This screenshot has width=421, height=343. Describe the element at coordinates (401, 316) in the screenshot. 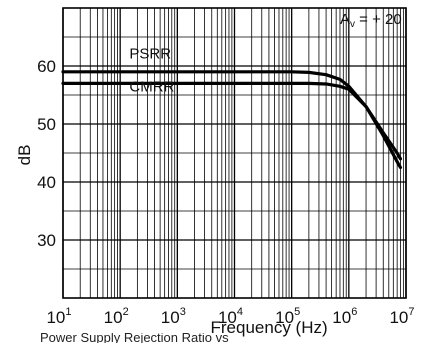

I see `x-tick-label: 10⁷` at that location.